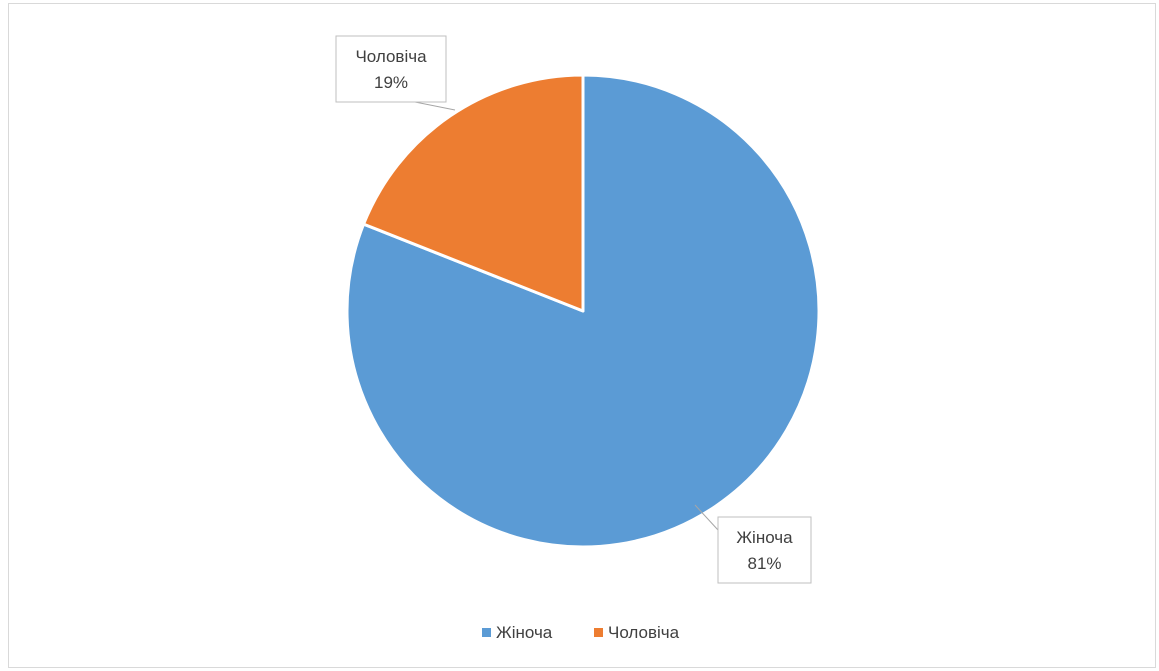  I want to click on data-label-percent-1: 81%, so click(764, 563).